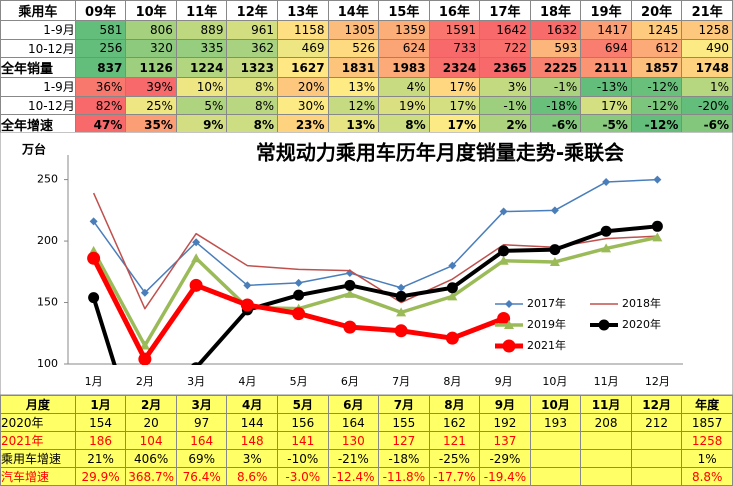 Image resolution: width=733 pixels, height=486 pixels. I want to click on cell: 148, so click(252, 440).